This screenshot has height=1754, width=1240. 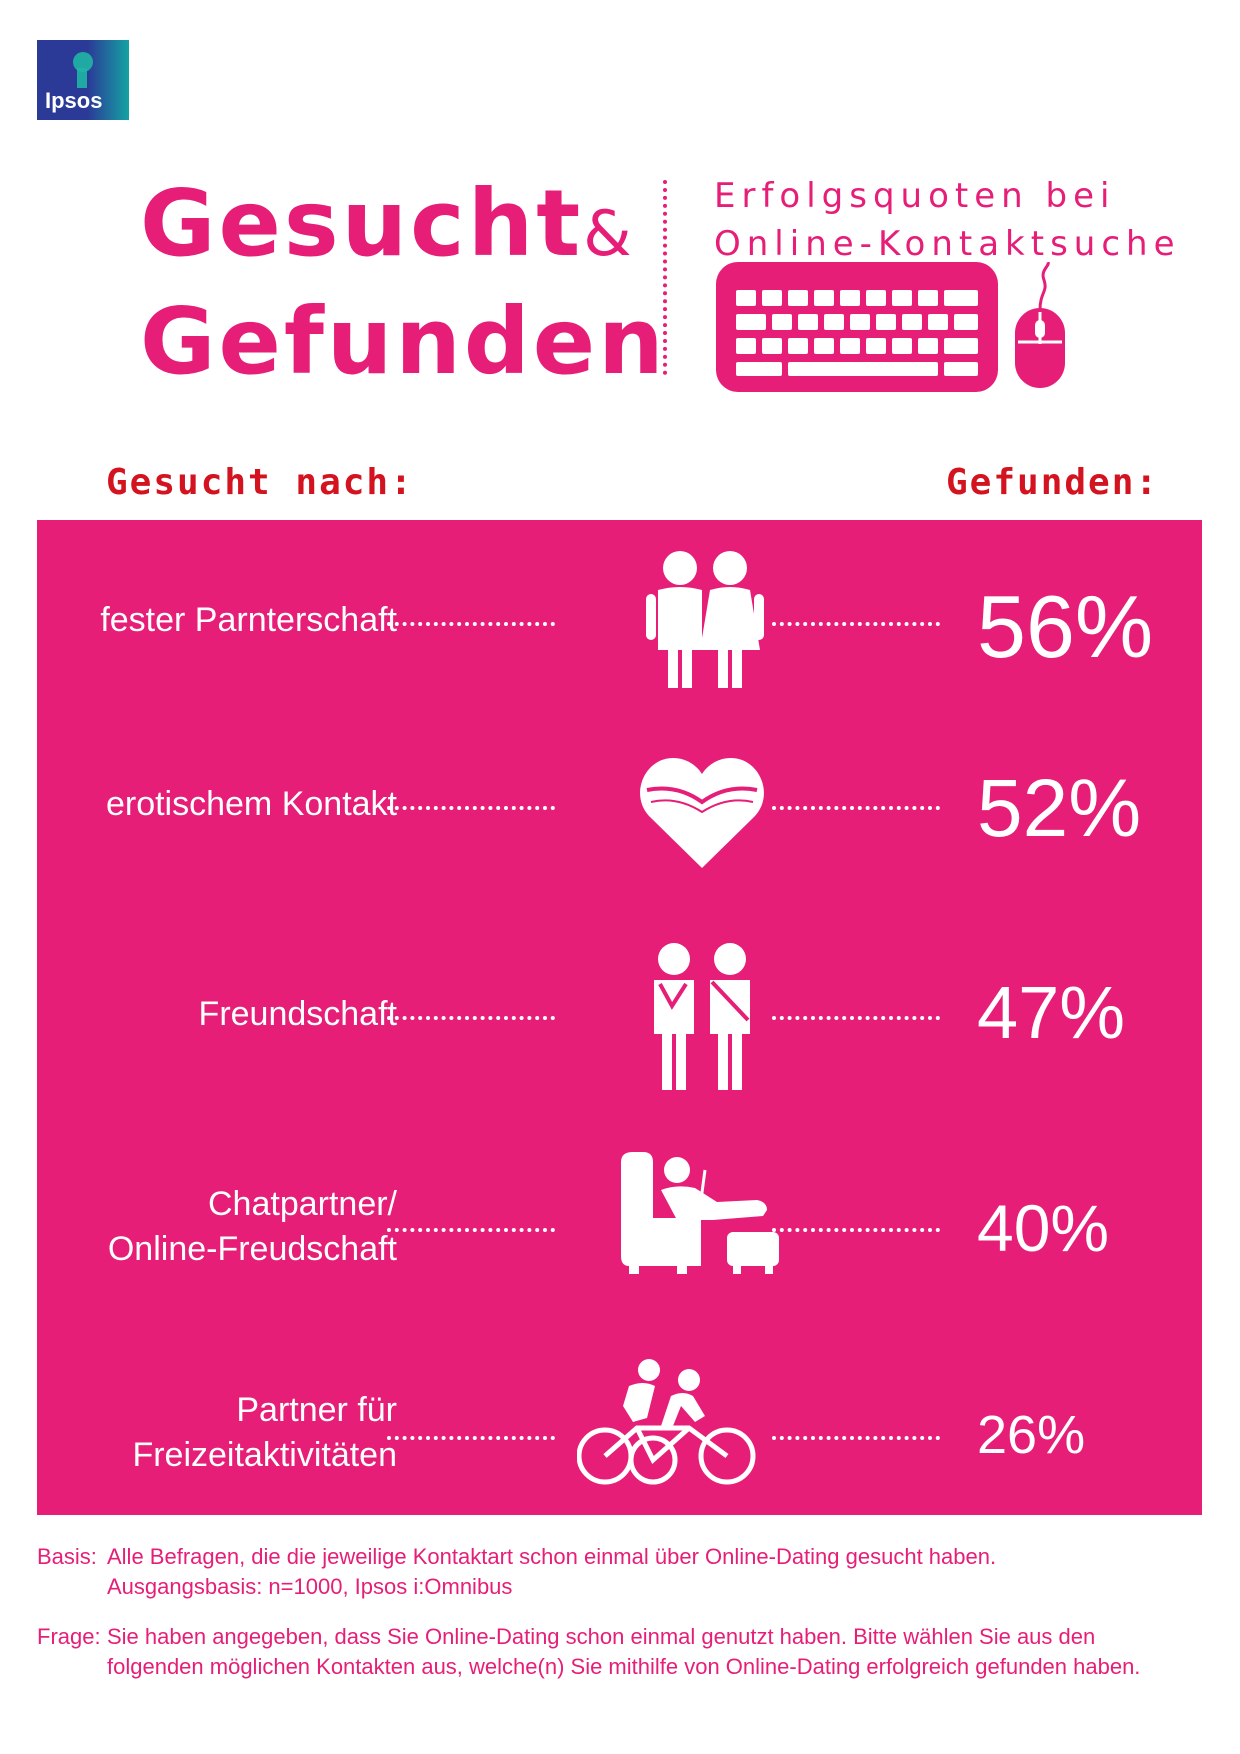 I want to click on basis-line2: Ausgangsbasis: n=1000, Ipsos i:Omnibus, so click(x=310, y=1586).